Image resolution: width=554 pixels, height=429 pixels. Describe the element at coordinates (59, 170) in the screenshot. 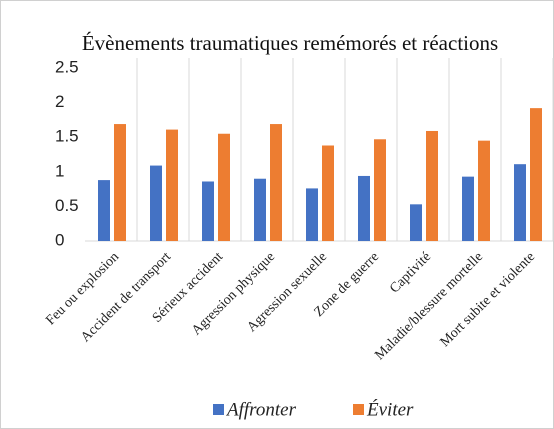

I see `y-tick-label: 1` at that location.